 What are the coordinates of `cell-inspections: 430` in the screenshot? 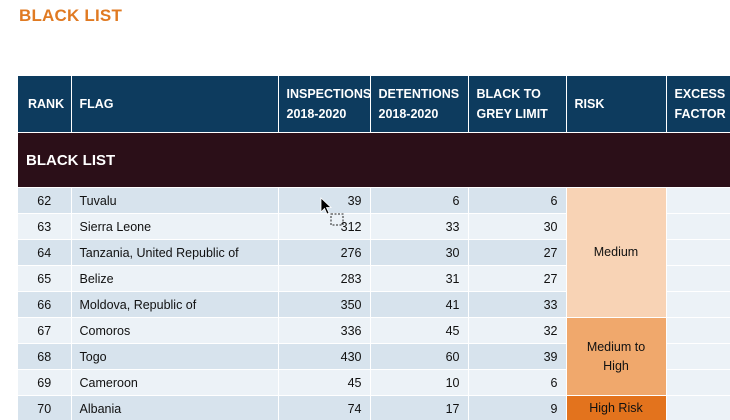 It's located at (324, 357).